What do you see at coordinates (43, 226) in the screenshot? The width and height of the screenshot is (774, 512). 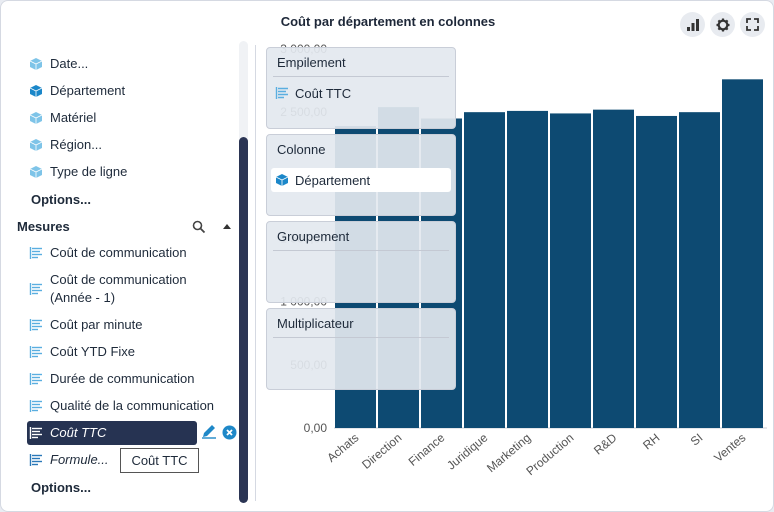 I see `measures-section-title: Mesures` at bounding box center [43, 226].